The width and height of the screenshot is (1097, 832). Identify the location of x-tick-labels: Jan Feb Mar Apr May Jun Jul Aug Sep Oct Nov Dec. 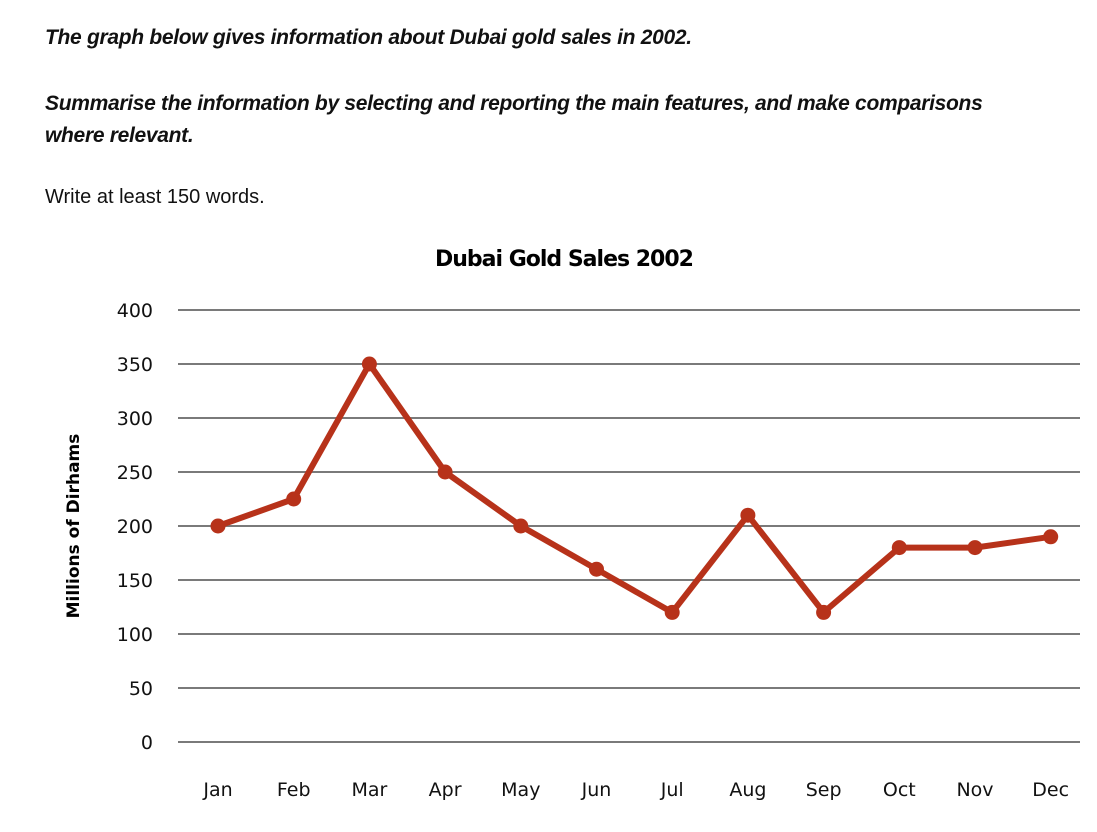
(635, 790).